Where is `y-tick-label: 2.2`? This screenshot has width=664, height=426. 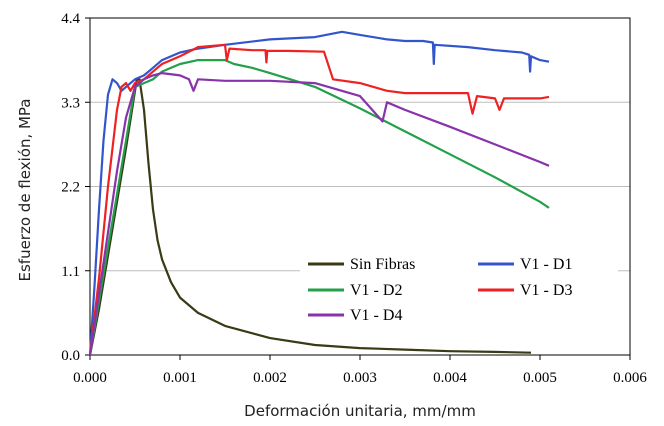
y-tick-label: 2.2 is located at coordinates (70, 188).